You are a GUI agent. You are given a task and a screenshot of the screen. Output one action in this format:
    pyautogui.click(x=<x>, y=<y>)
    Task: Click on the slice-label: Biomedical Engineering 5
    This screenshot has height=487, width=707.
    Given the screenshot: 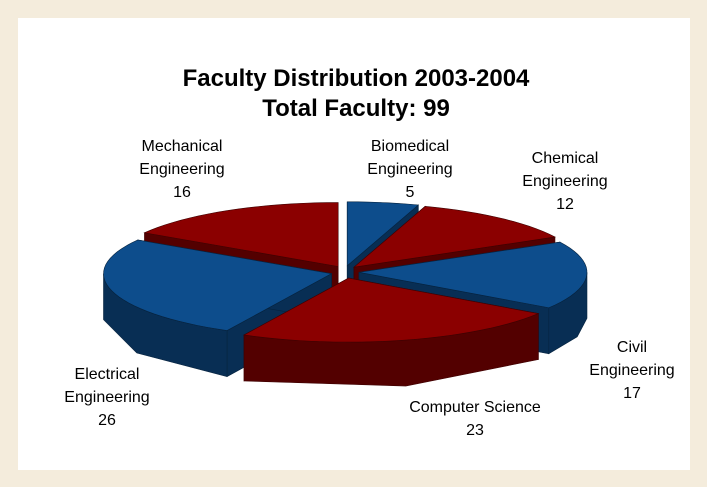 What is the action you would take?
    pyautogui.click(x=410, y=169)
    